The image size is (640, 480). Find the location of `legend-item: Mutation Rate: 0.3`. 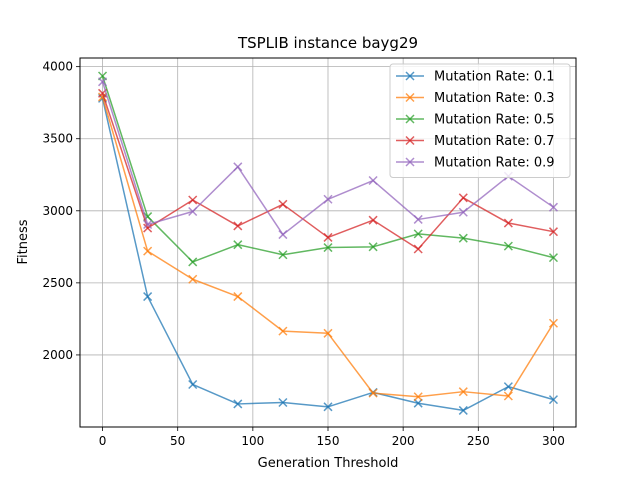

legend-item: Mutation Rate: 0.3 is located at coordinates (475, 98).